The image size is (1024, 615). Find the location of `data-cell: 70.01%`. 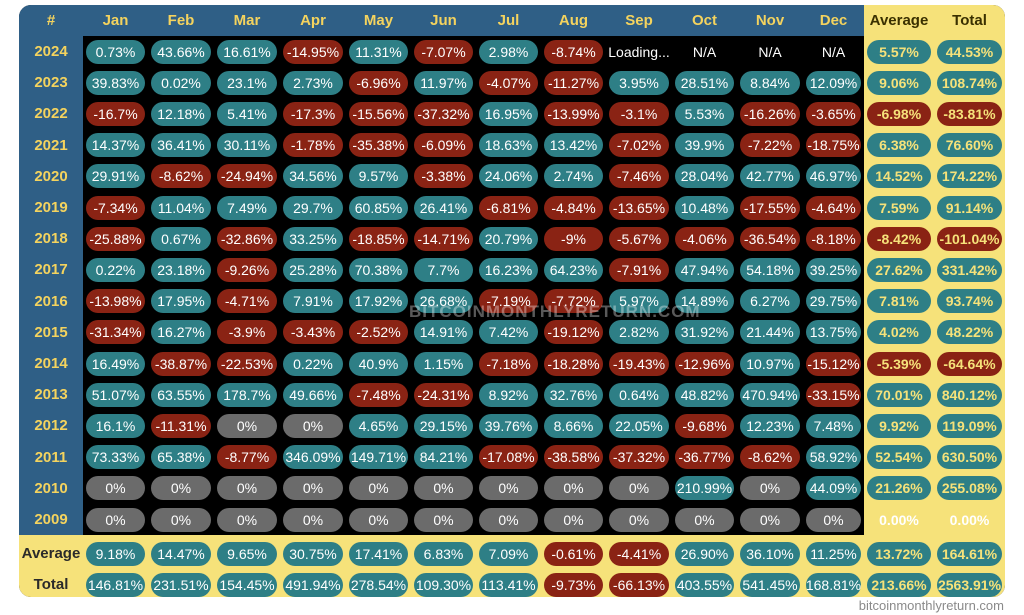

data-cell: 70.01% is located at coordinates (899, 394).